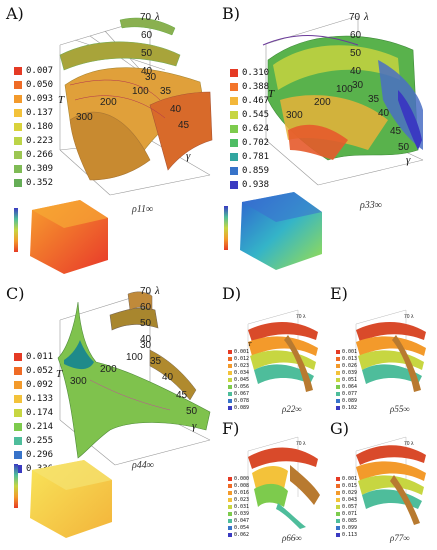 Image resolution: width=437 pixels, height=550 pixels. Describe the element at coordinates (350, 492) in the screenshot. I see `legend-value: 0.029` at that location.